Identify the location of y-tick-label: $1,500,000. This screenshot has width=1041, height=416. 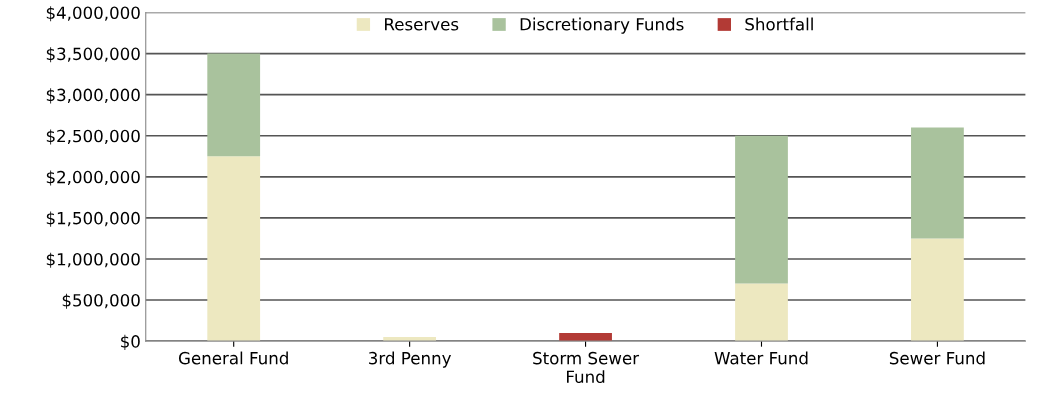
(93, 219).